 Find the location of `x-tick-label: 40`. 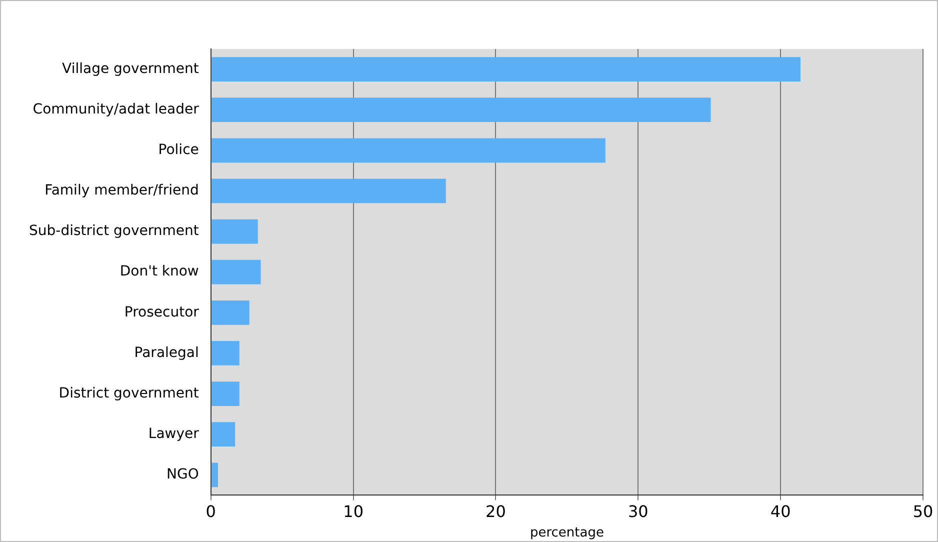

x-tick-label: 40 is located at coordinates (780, 511).